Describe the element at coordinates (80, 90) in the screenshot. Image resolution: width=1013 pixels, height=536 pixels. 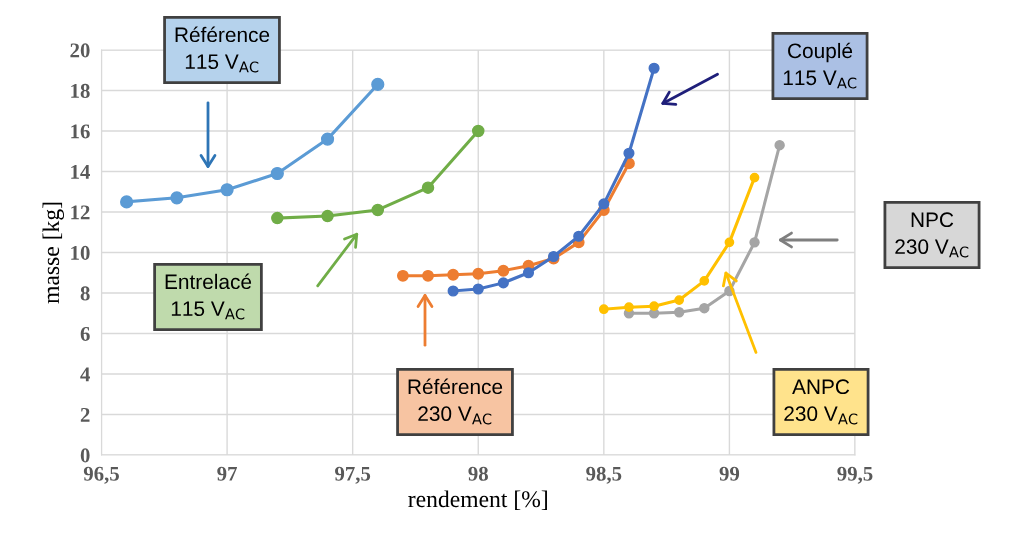
I see `y-tick-label: 18` at that location.